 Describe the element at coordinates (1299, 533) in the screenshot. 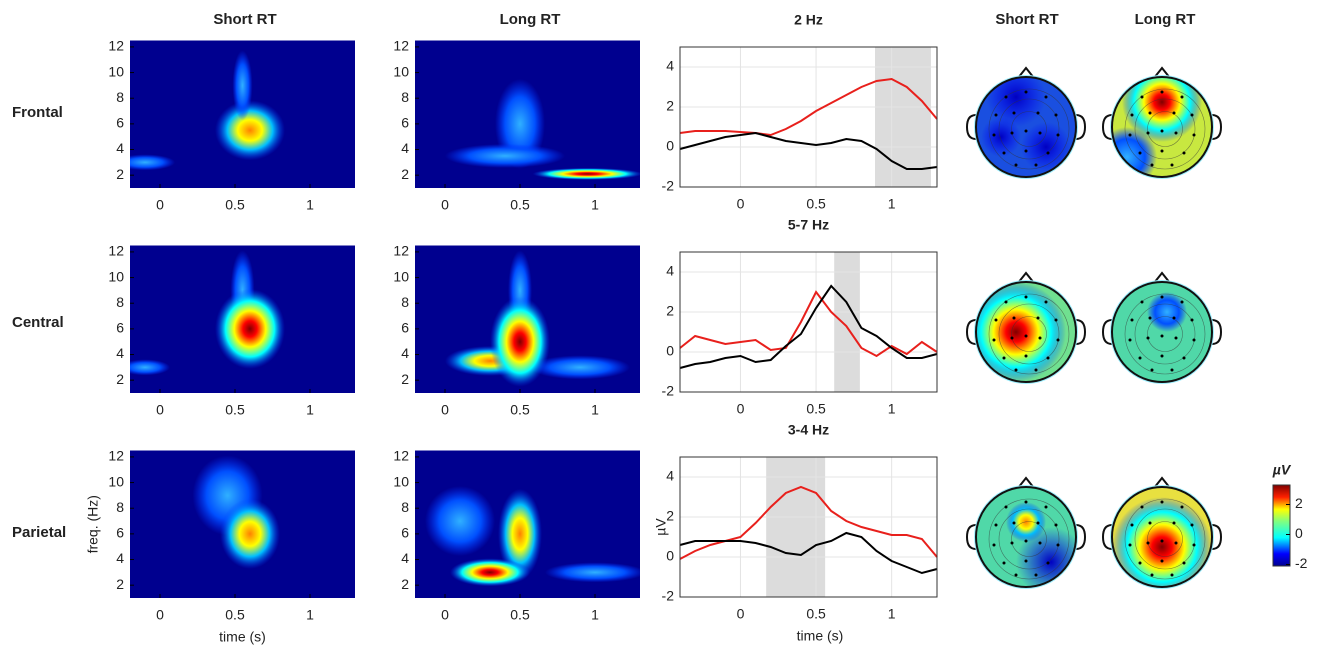

I see `colorbar-tick-label: 0` at that location.